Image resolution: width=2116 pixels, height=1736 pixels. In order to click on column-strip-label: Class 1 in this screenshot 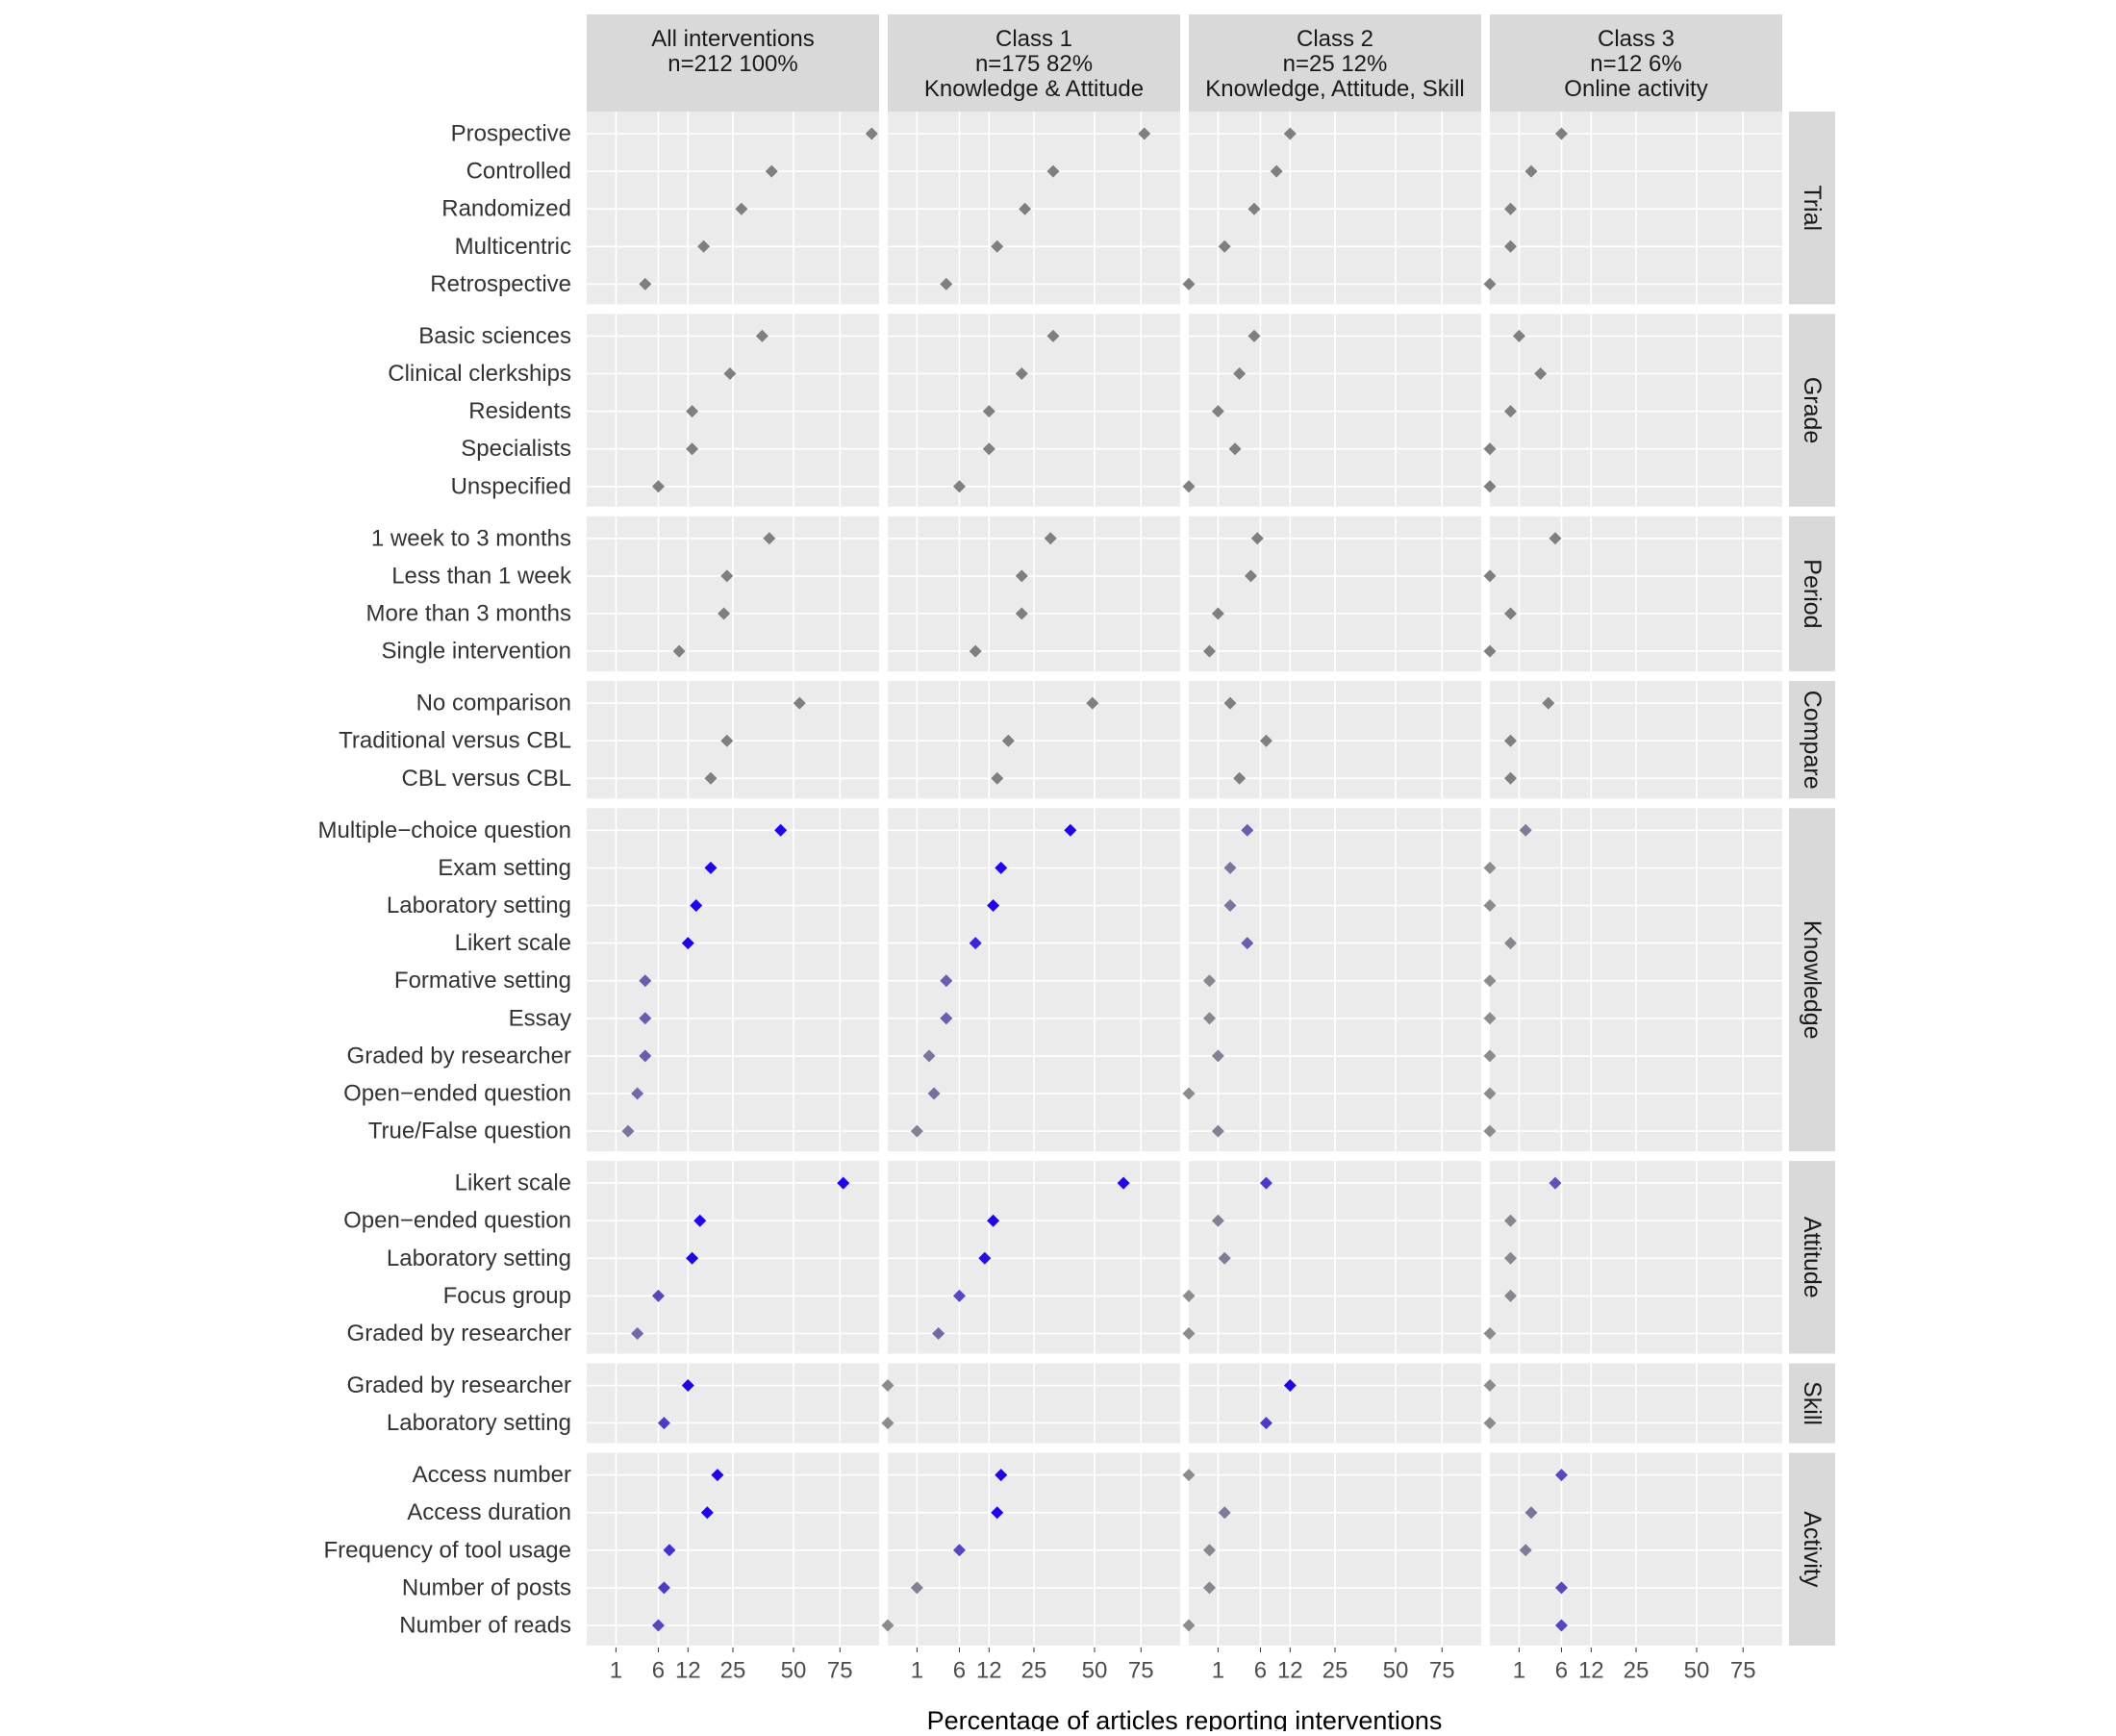, I will do `click(1033, 39)`.